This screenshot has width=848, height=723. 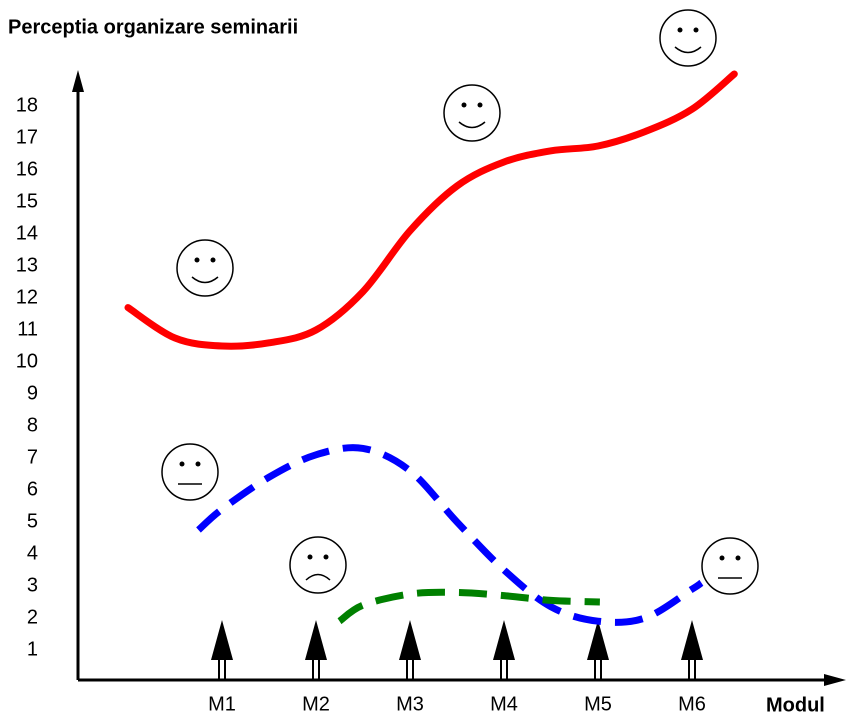 What do you see at coordinates (468, 606) in the screenshot?
I see `series-line` at bounding box center [468, 606].